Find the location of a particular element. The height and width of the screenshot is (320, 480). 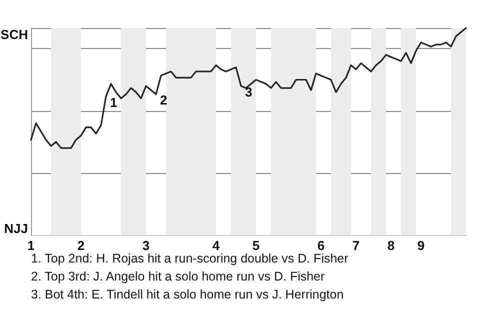

text: 2. Top 3rd: J. Angelo hit a solo home run vs D. Fisher is located at coordinates (178, 277).